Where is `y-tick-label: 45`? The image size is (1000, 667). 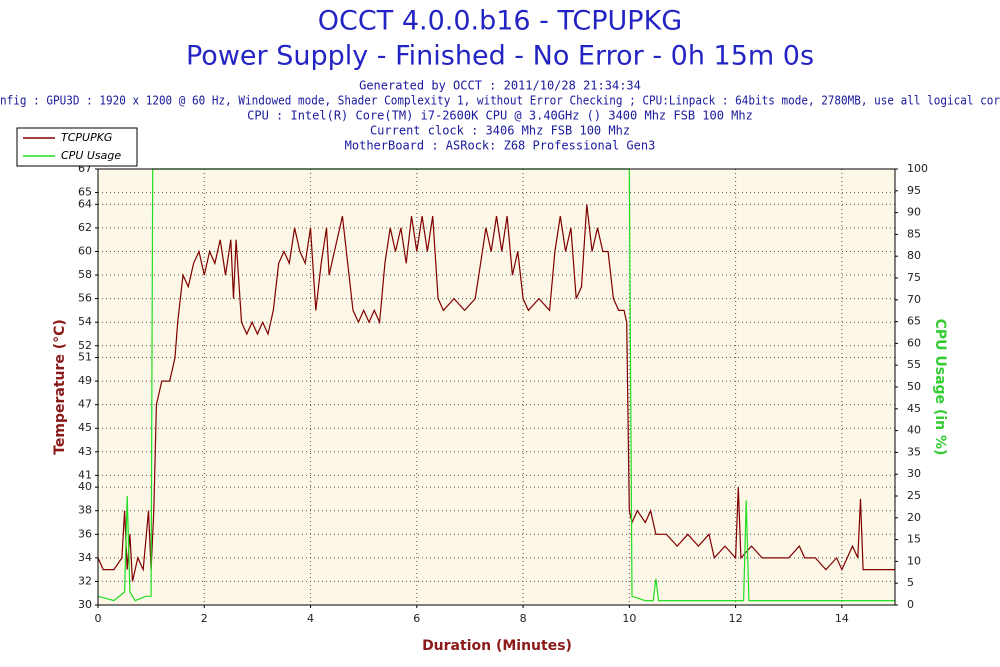 y-tick-label: 45 is located at coordinates (85, 427).